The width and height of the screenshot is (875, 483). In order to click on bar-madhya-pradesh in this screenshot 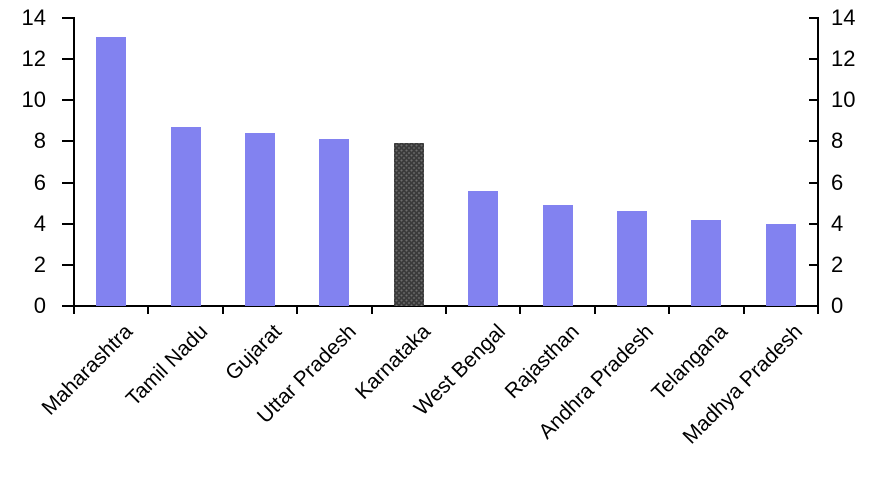, I will do `click(780, 264)`.